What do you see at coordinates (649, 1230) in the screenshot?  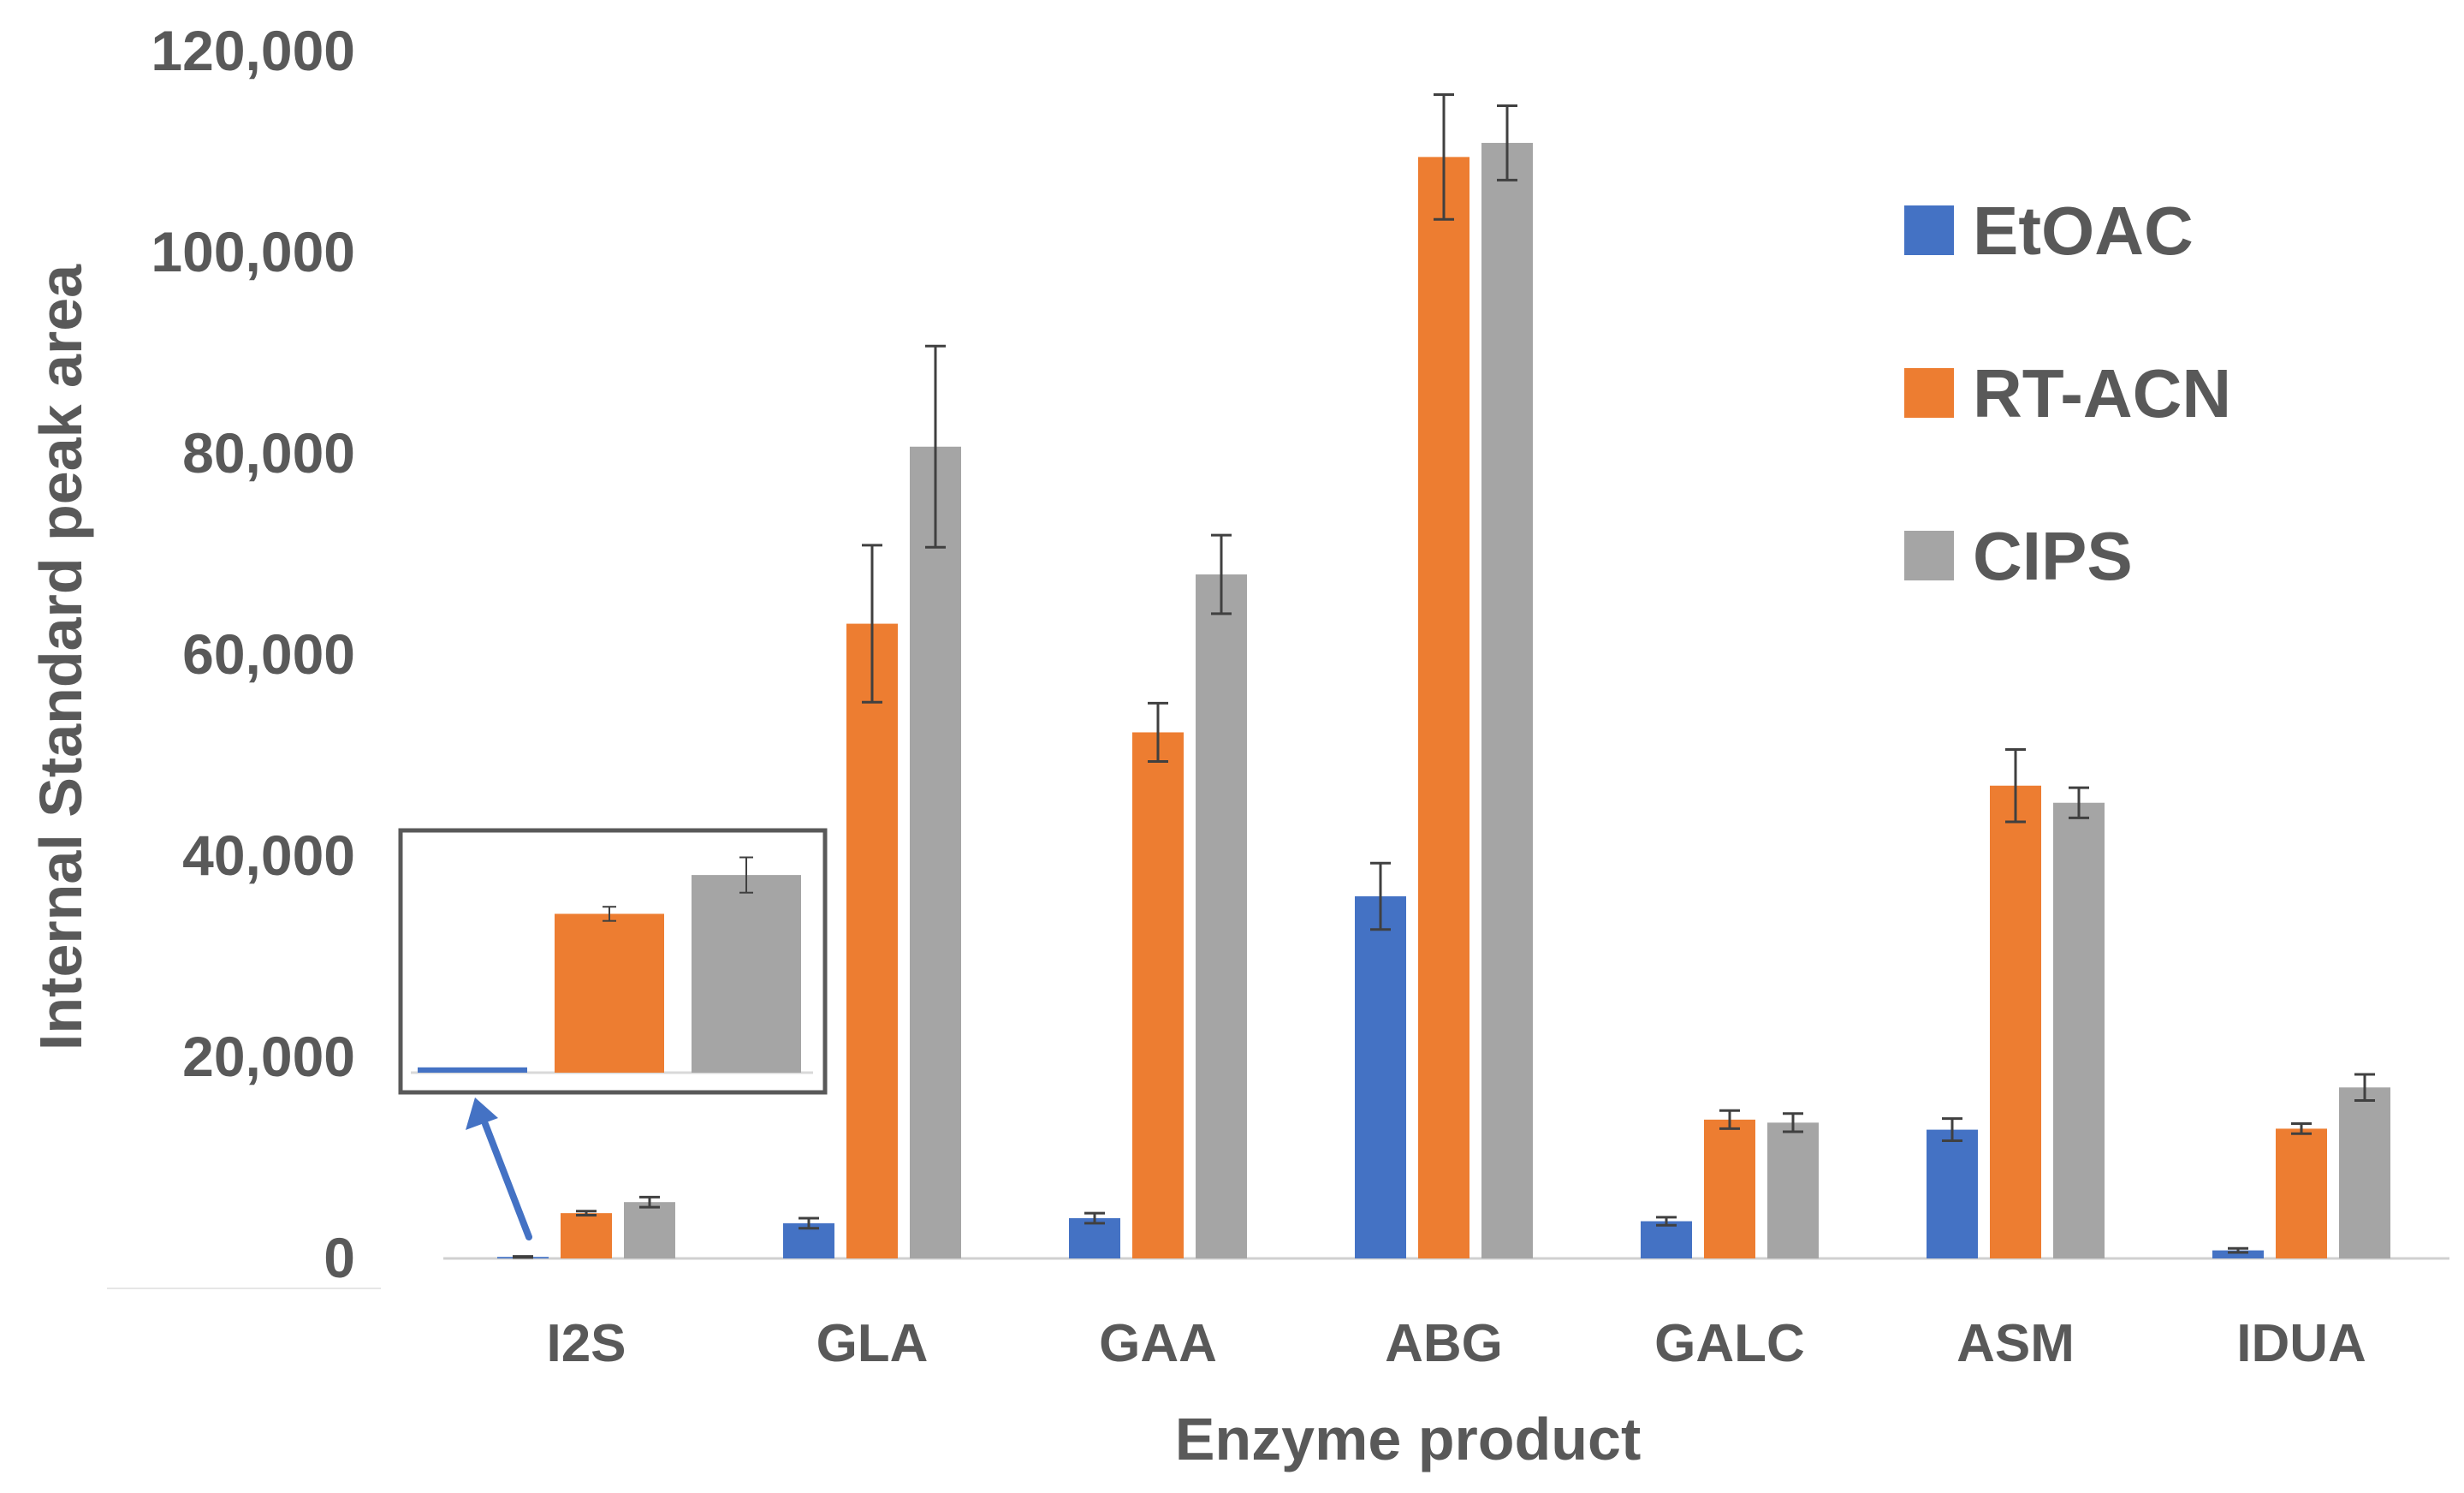 I see `bar-cips-i2s` at bounding box center [649, 1230].